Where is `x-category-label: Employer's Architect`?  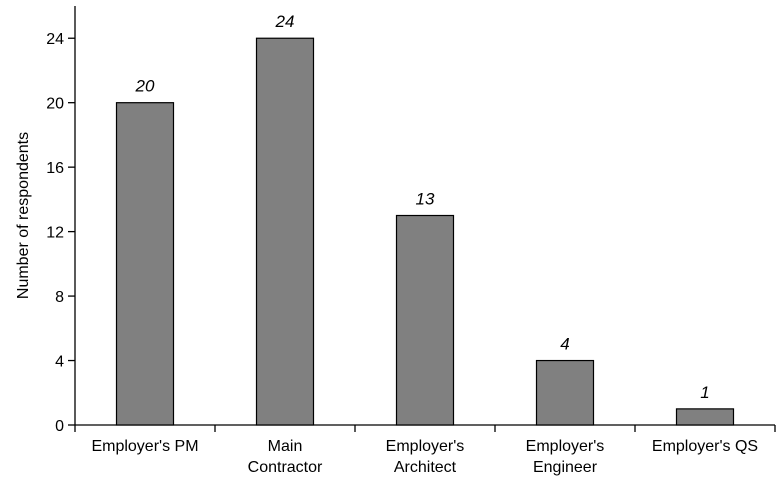
x-category-label: Employer's Architect is located at coordinates (425, 457).